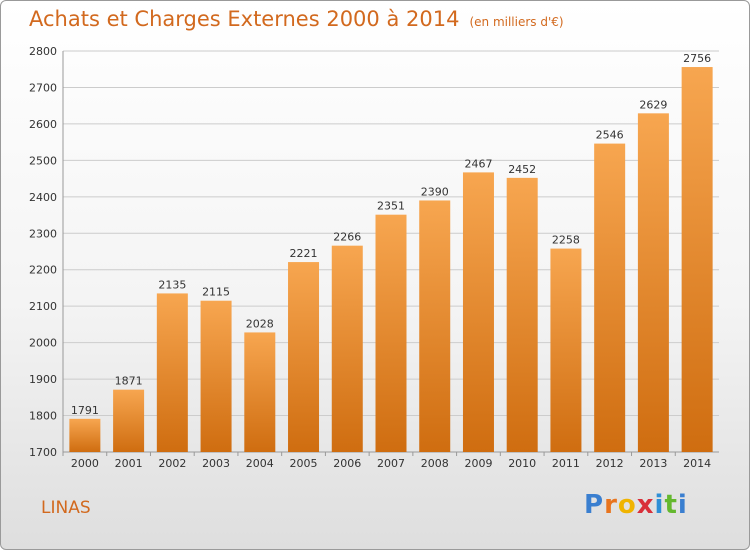 The height and width of the screenshot is (550, 750). I want to click on y-tick-label: 2100, so click(43, 306).